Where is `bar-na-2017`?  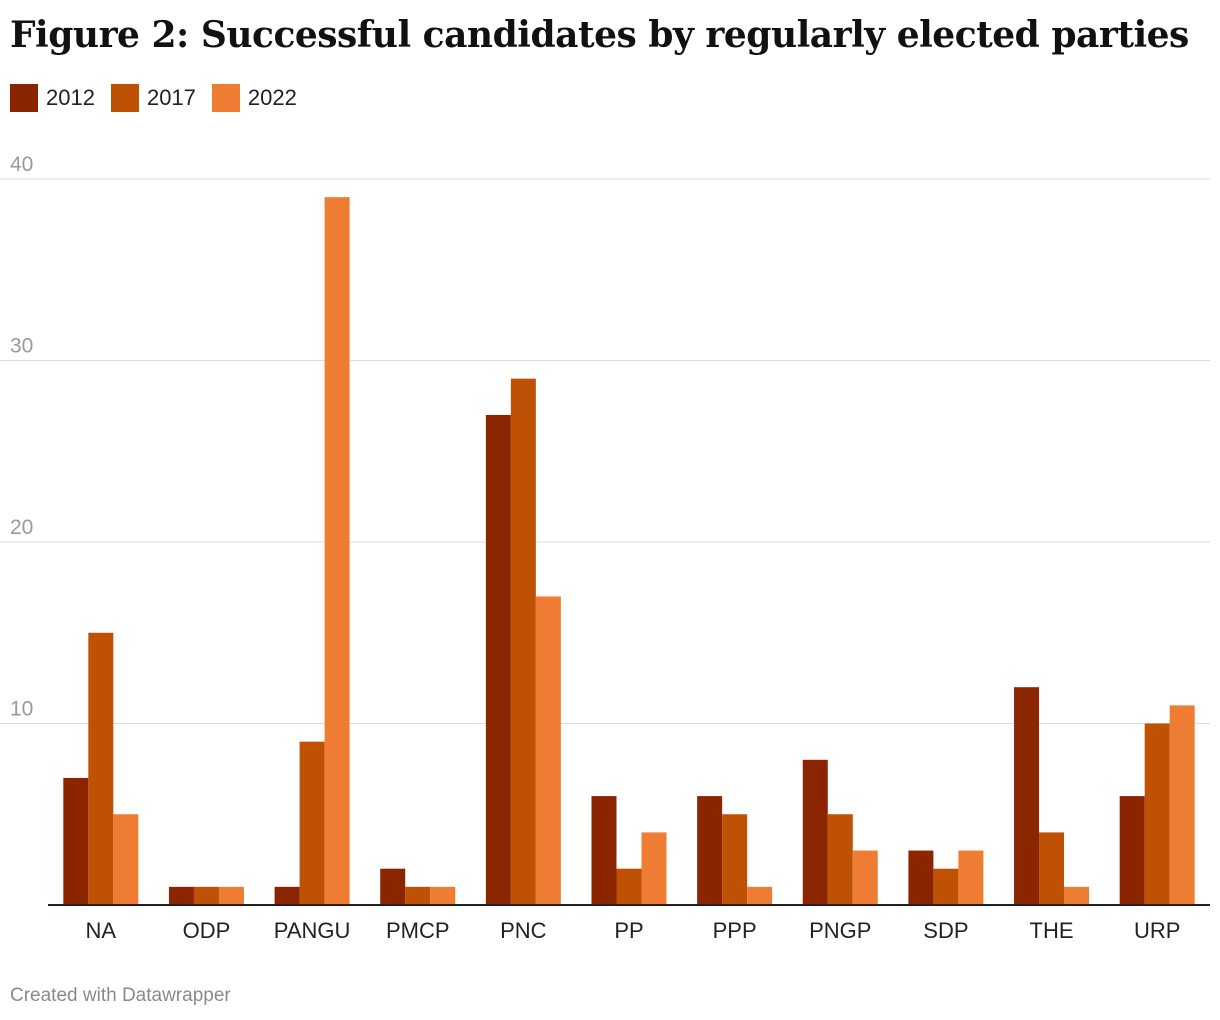 bar-na-2017 is located at coordinates (101, 768).